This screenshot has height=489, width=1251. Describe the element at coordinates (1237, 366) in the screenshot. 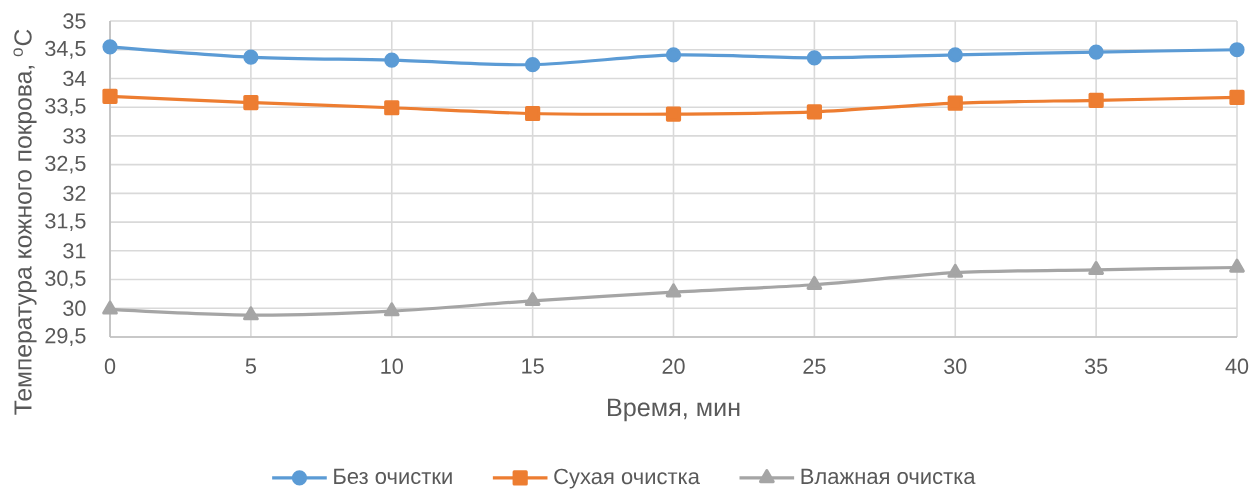

I see `x-tick-label: 40` at that location.